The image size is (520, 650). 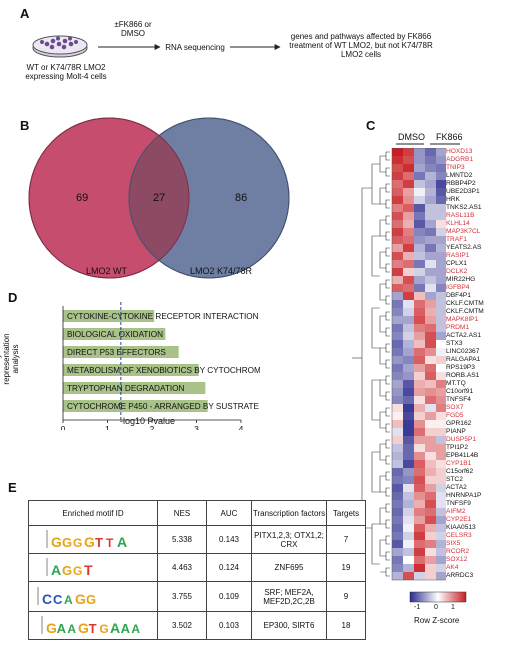 What do you see at coordinates (417, 607) in the screenshot?
I see `legend-tick-neg: -1` at bounding box center [417, 607].